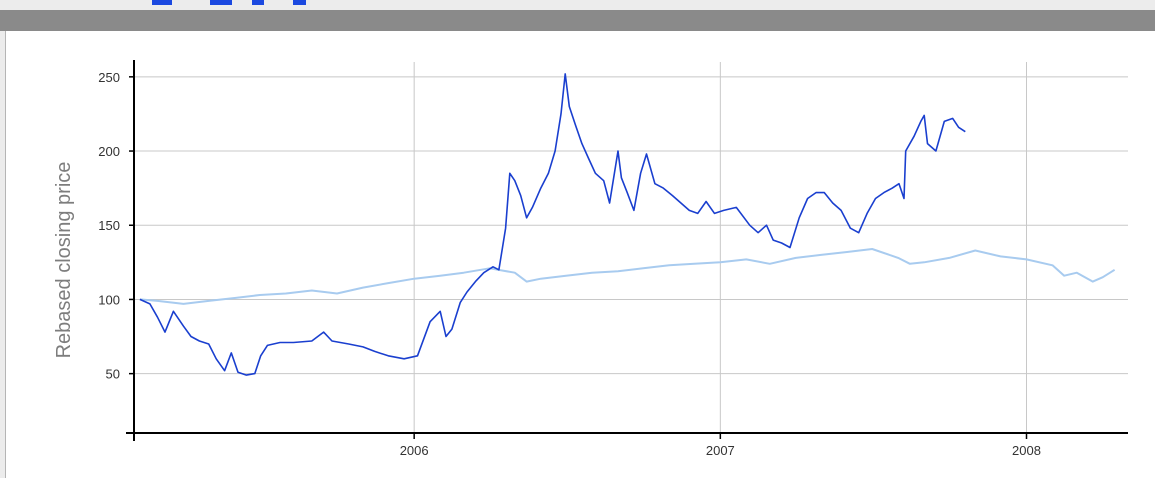  Describe the element at coordinates (109, 77) in the screenshot. I see `y-tick-label-250: 250` at that location.